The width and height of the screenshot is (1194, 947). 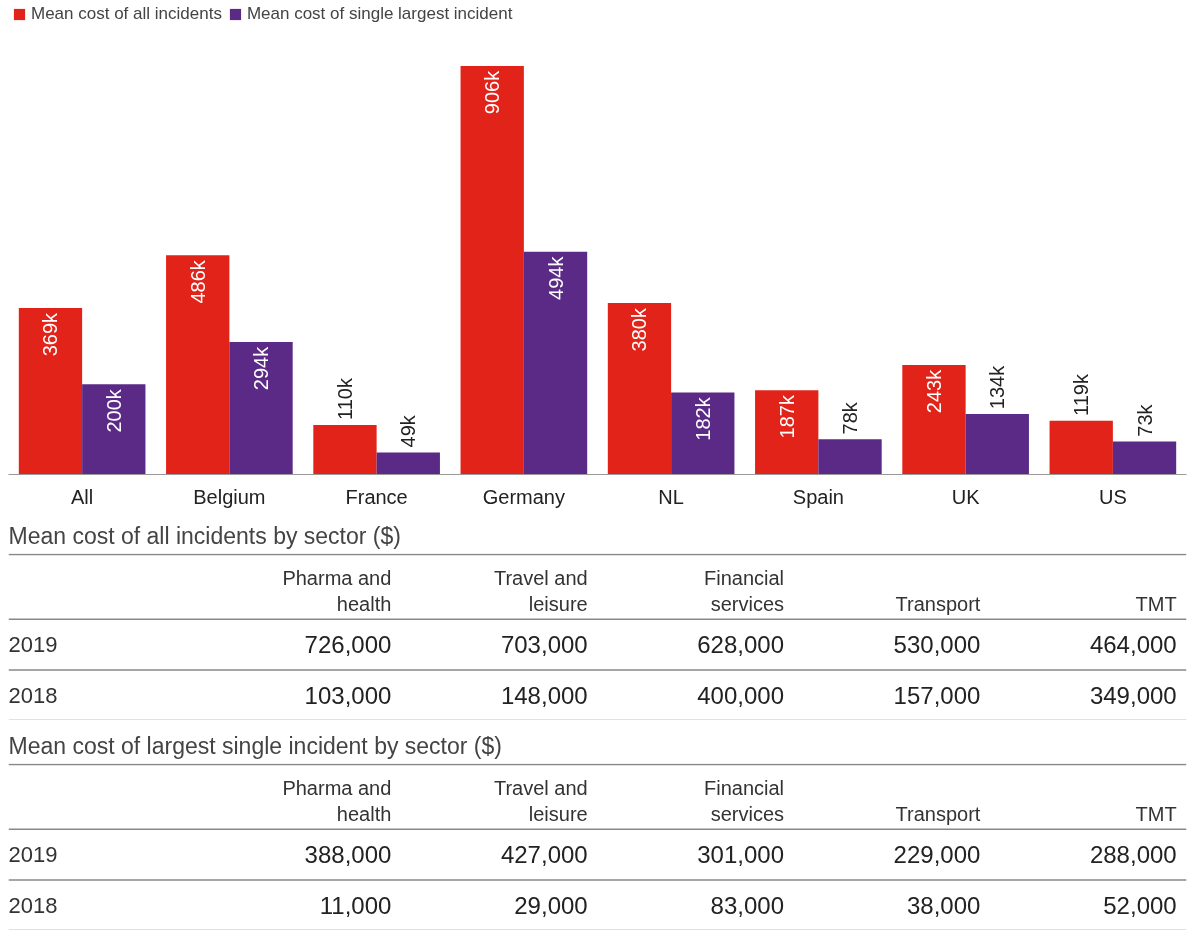 What do you see at coordinates (786, 416) in the screenshot?
I see `data-label: 187k` at bounding box center [786, 416].